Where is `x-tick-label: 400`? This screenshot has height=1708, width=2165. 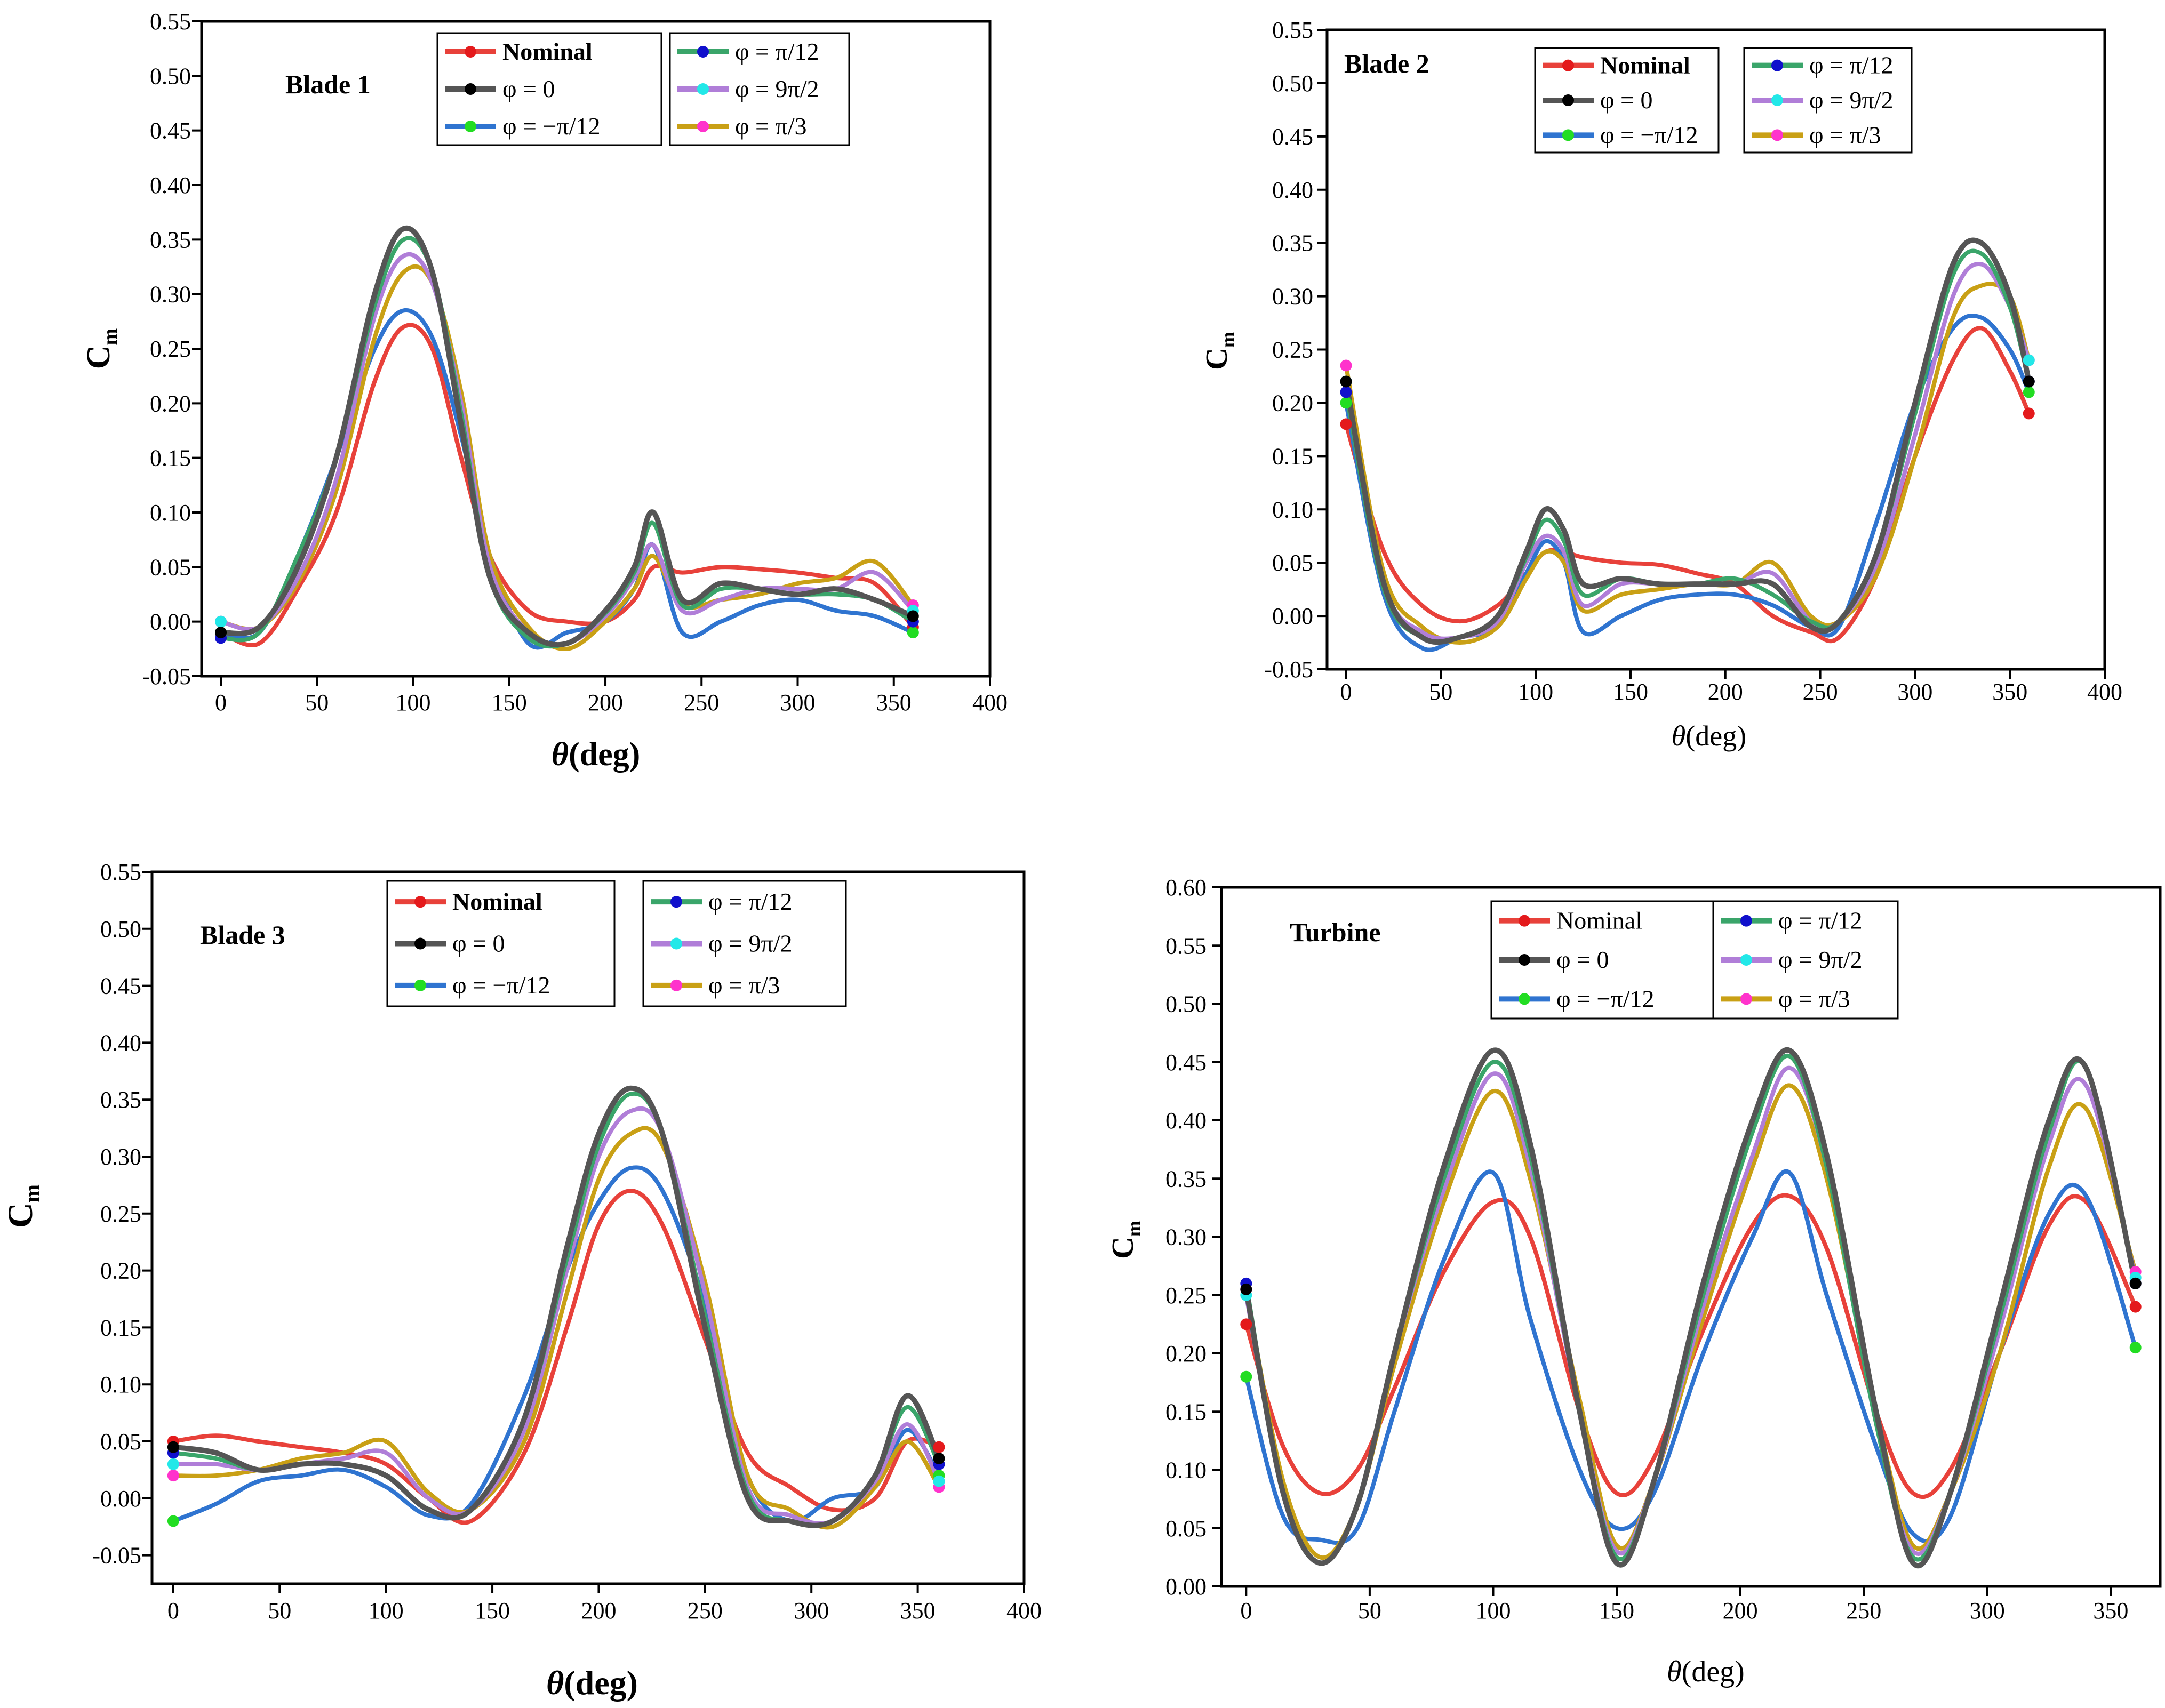
x-tick-label: 400 is located at coordinates (990, 703).